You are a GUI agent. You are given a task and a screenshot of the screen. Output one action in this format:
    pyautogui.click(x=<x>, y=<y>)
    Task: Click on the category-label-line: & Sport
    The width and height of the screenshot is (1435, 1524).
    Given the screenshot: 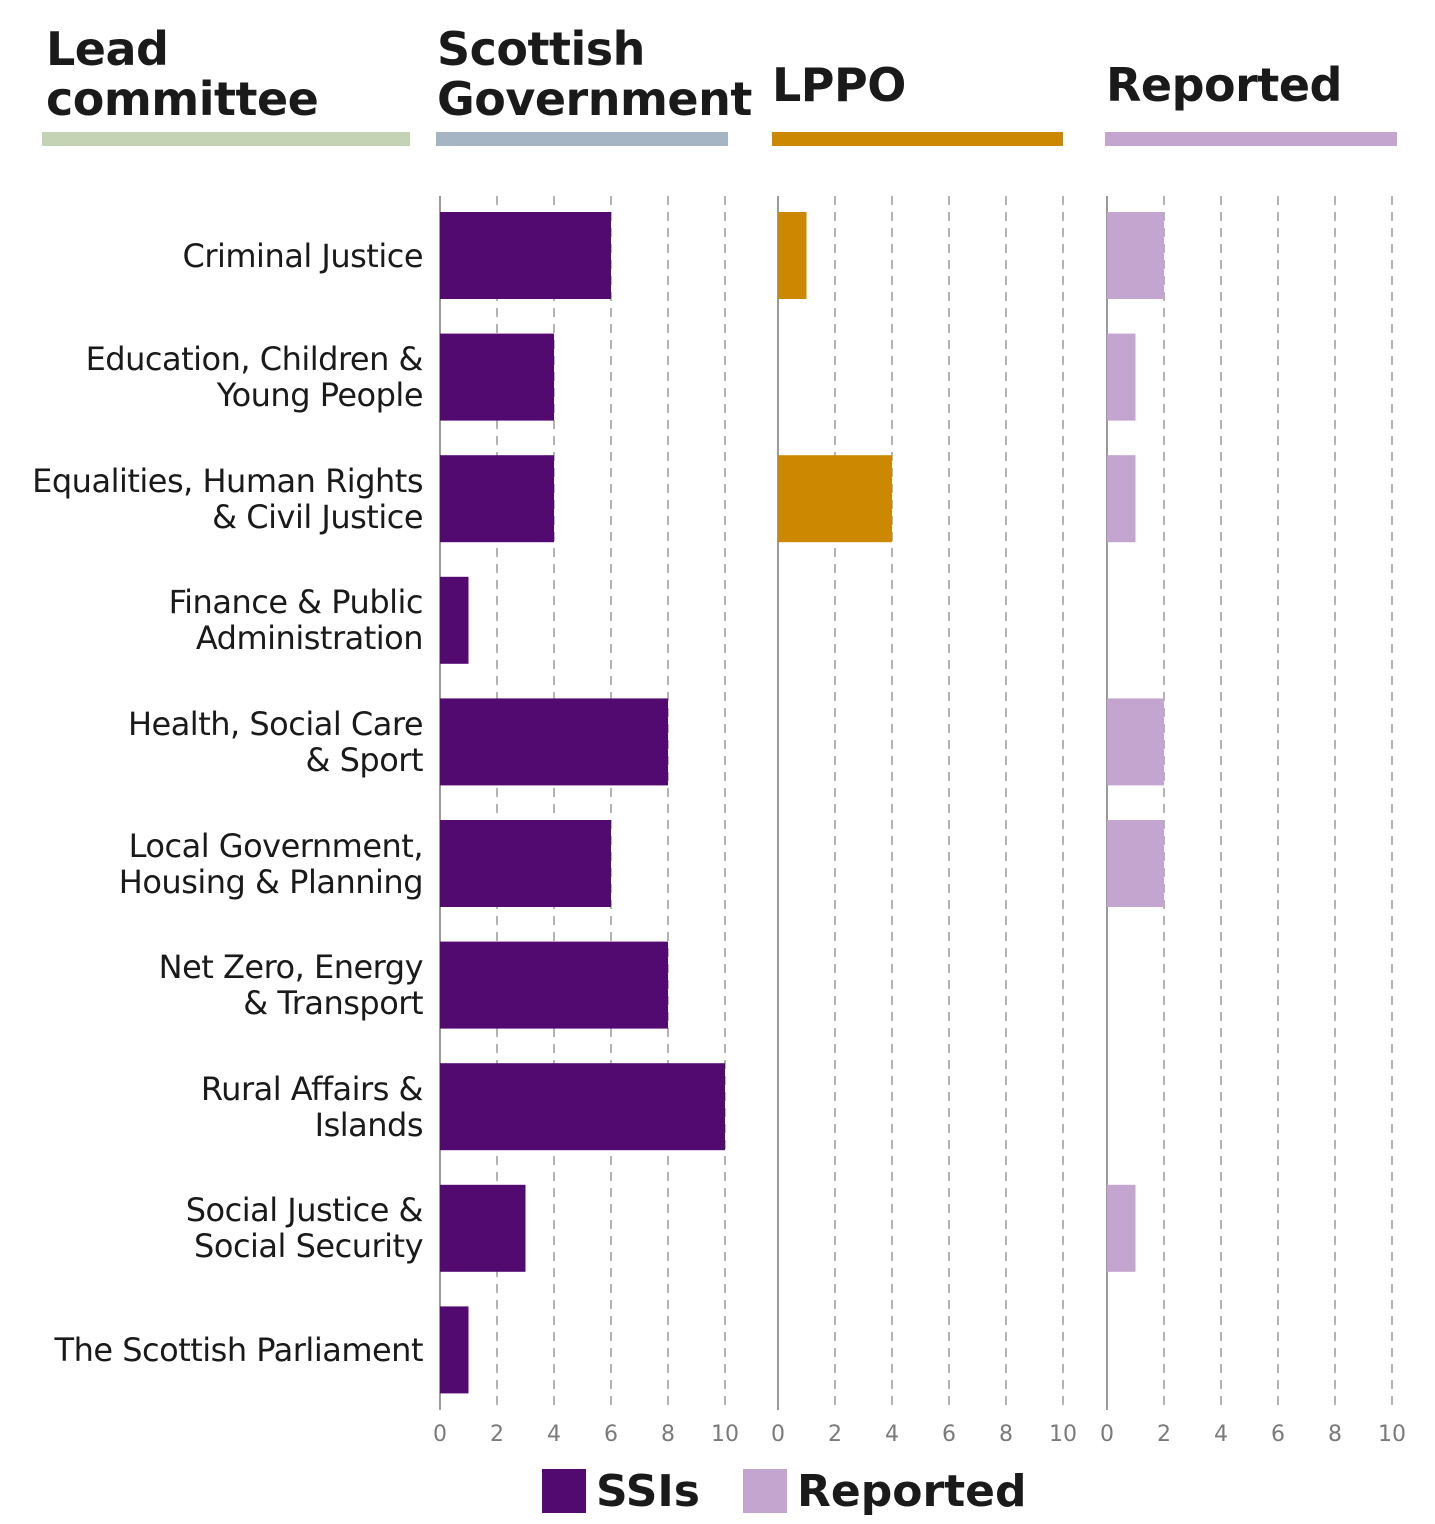 What is the action you would take?
    pyautogui.click(x=364, y=759)
    